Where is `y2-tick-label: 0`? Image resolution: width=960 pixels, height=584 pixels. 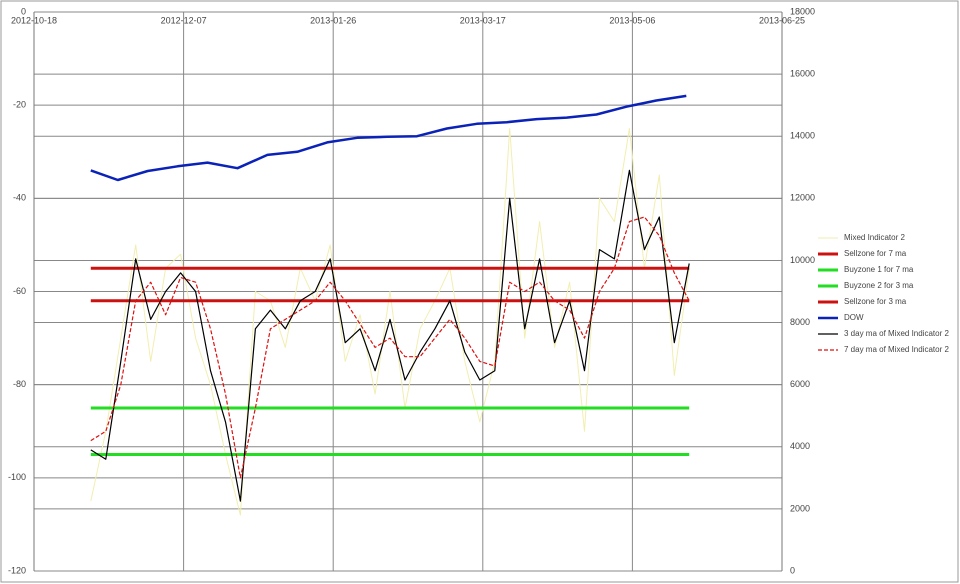 y2-tick-label: 0 is located at coordinates (792, 570).